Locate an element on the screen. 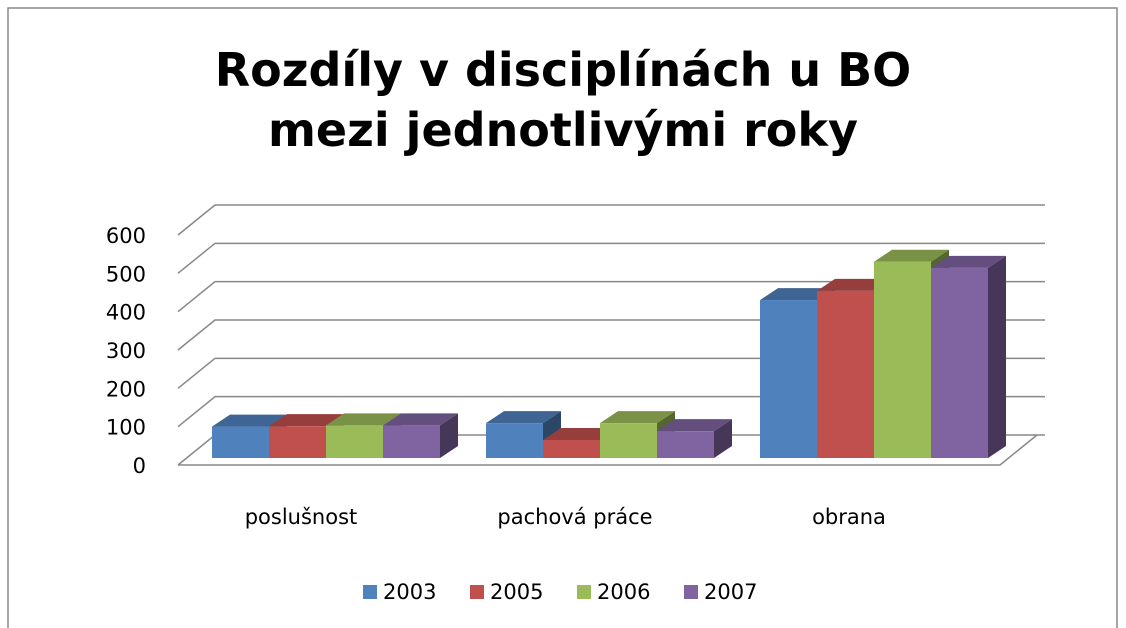  y-tick-label: 100 is located at coordinates (126, 428).